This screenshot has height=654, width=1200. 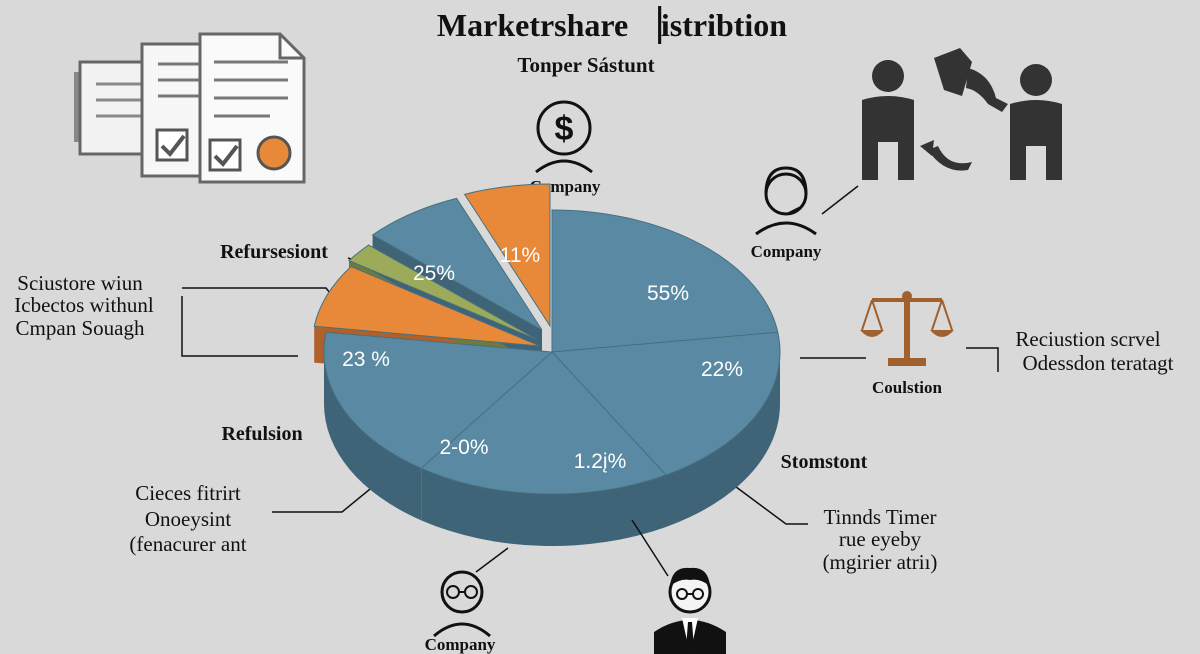 I want to click on label-stomstont: Stomstont, so click(x=824, y=462).